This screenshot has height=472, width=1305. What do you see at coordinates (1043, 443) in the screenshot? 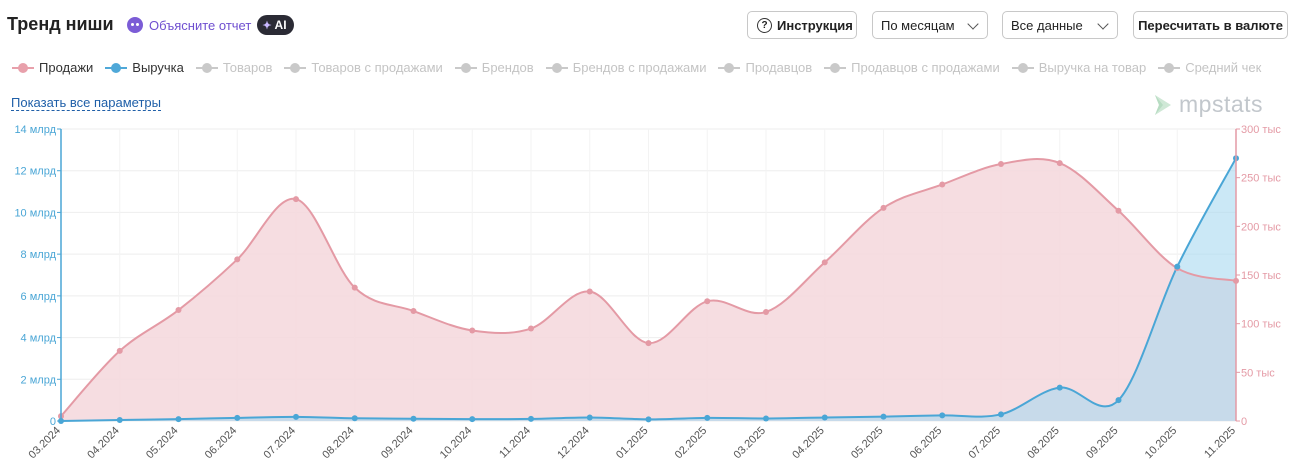
I see `x-tick-label: 08.2025` at bounding box center [1043, 443].